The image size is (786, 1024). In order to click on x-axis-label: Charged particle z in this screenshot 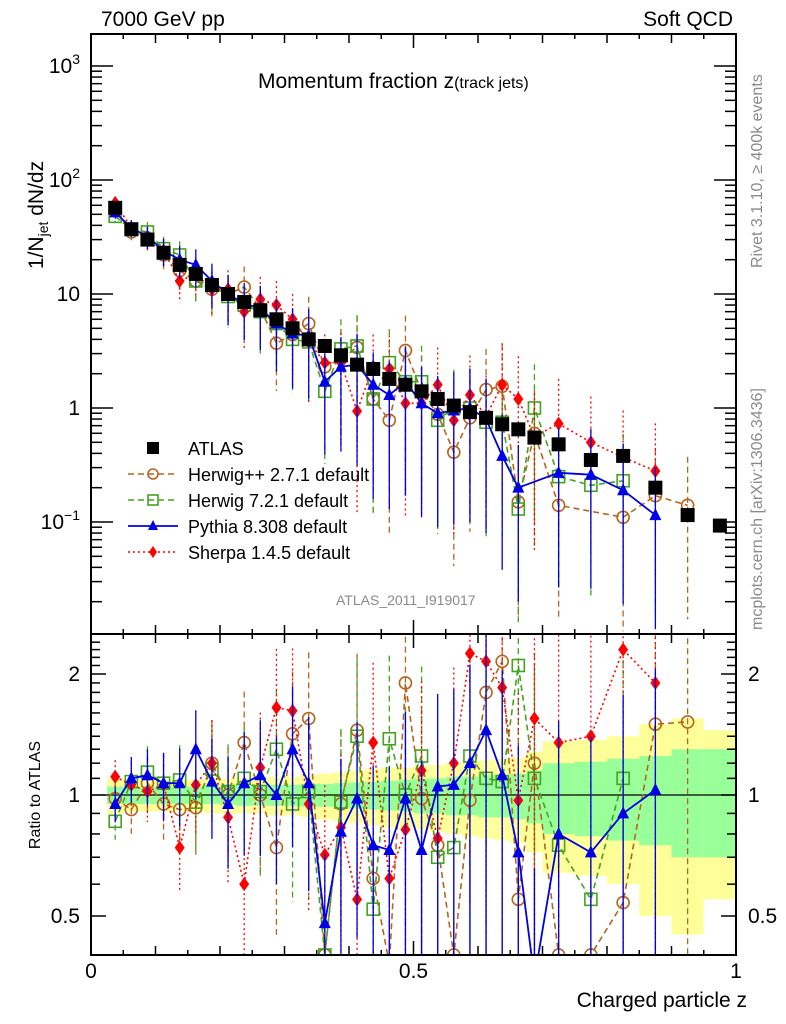, I will do `click(662, 1000)`.